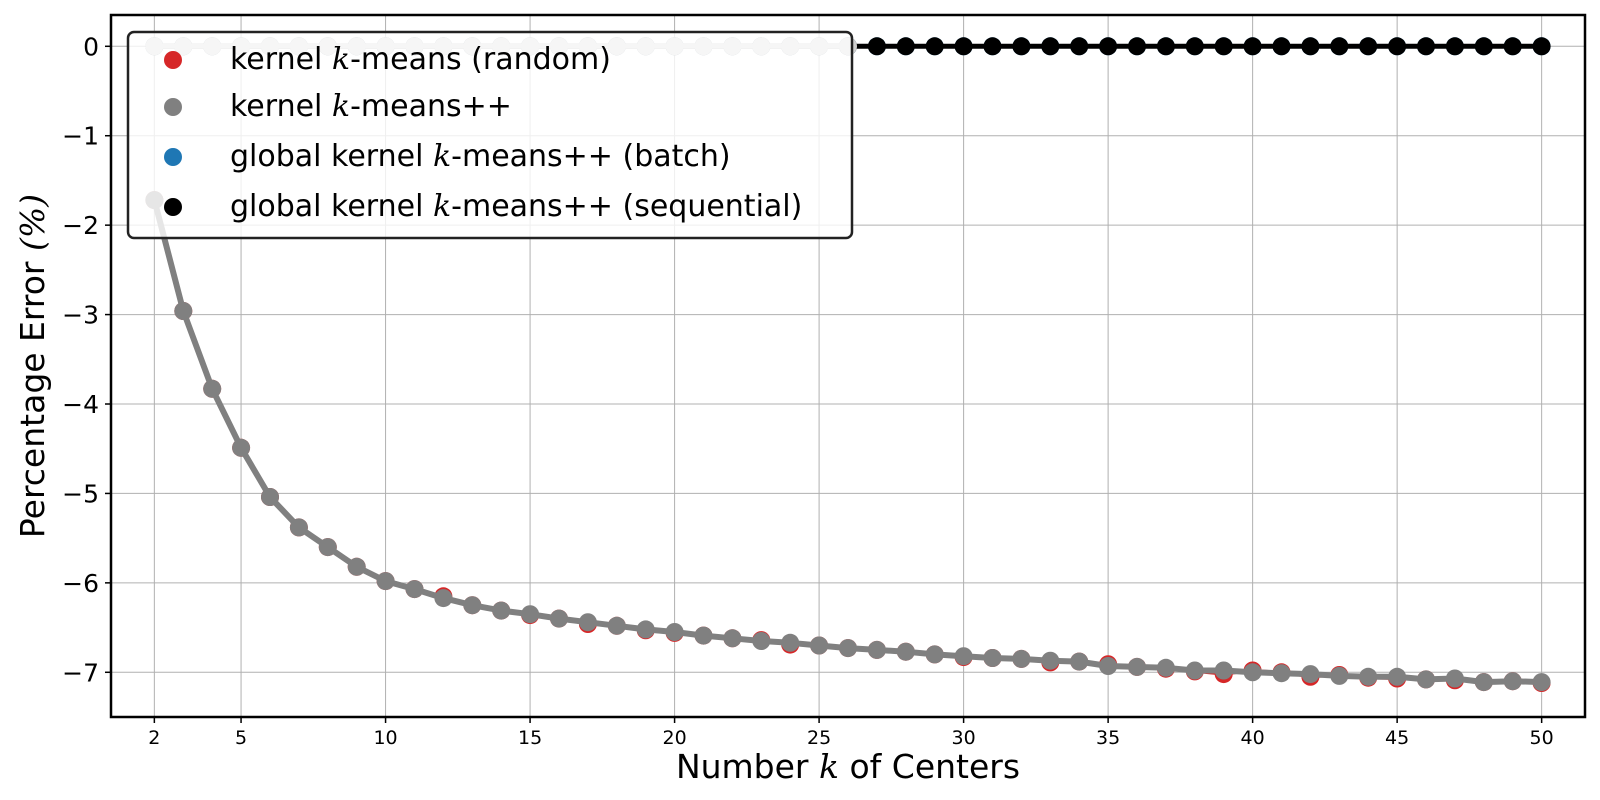 Image resolution: width=1600 pixels, height=800 pixels. Describe the element at coordinates (385, 738) in the screenshot. I see `x-tick-label: 10` at that location.